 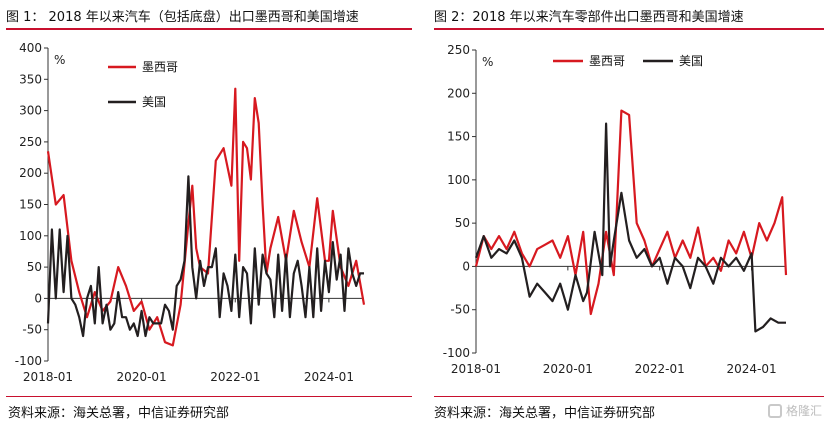 What do you see at coordinates (545, 413) in the screenshot?
I see `chart-2-source: 资料来源：海关总署，中信证券研究部` at bounding box center [545, 413].